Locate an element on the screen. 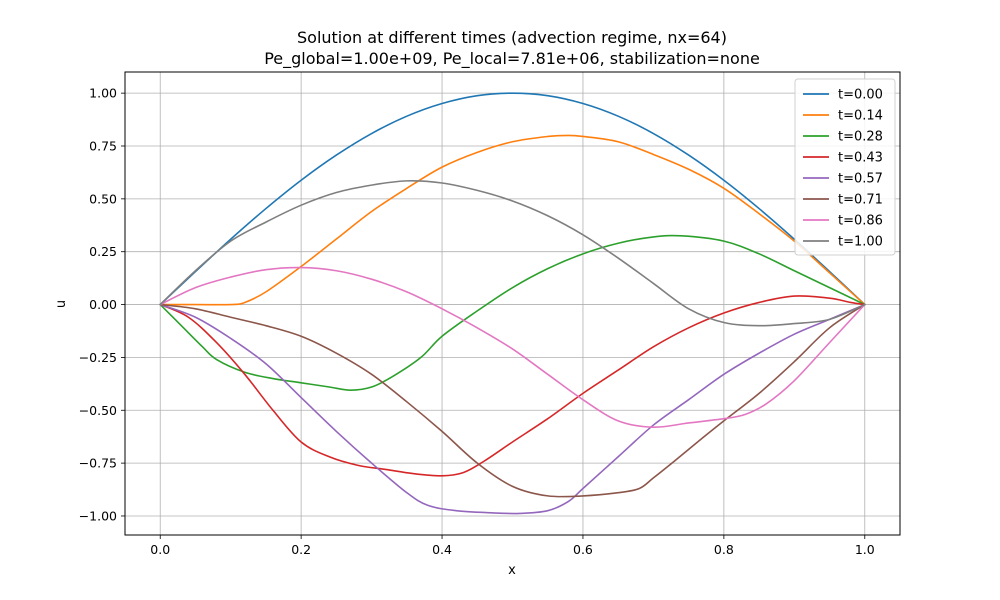 Image resolution: width=1000 pixels, height=600 pixels. legend-label-1: t=0.00 is located at coordinates (860, 95).